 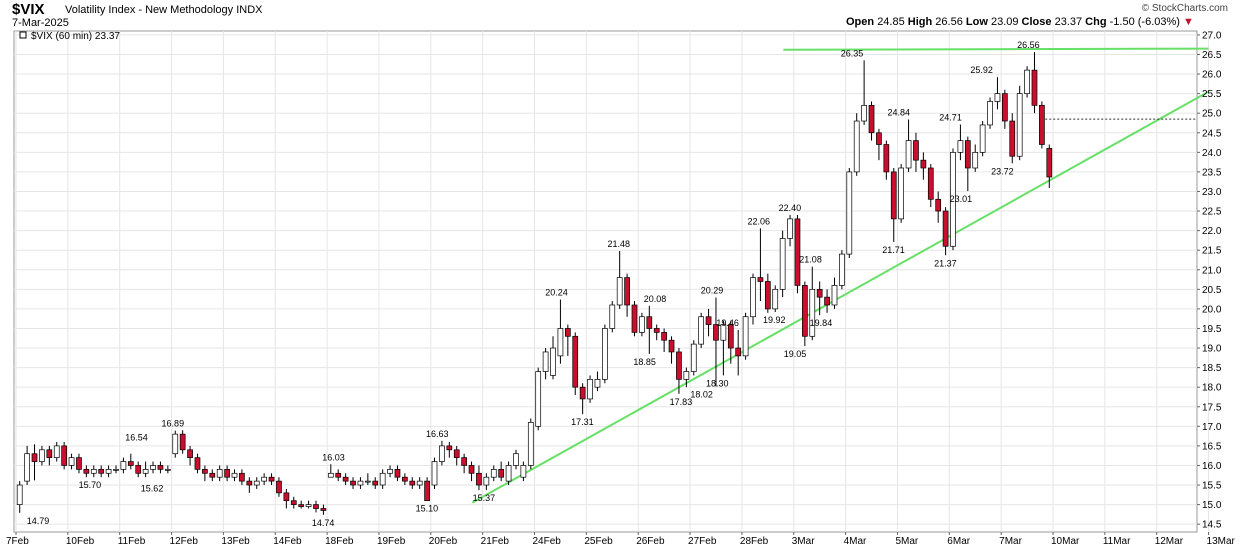 What do you see at coordinates (323, 523) in the screenshot?
I see `price-label: 14.74` at bounding box center [323, 523].